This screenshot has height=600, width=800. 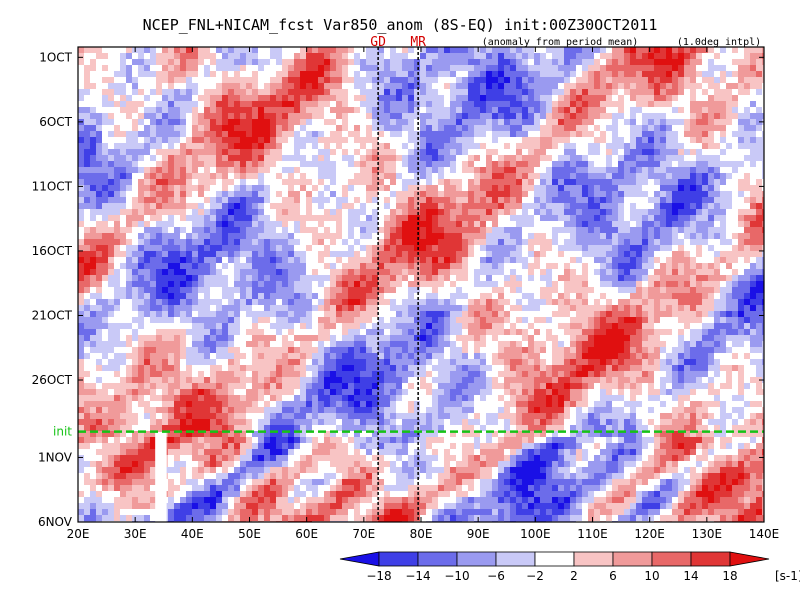 What do you see at coordinates (192, 534) in the screenshot?
I see `x-tick-label: 40E` at bounding box center [192, 534].